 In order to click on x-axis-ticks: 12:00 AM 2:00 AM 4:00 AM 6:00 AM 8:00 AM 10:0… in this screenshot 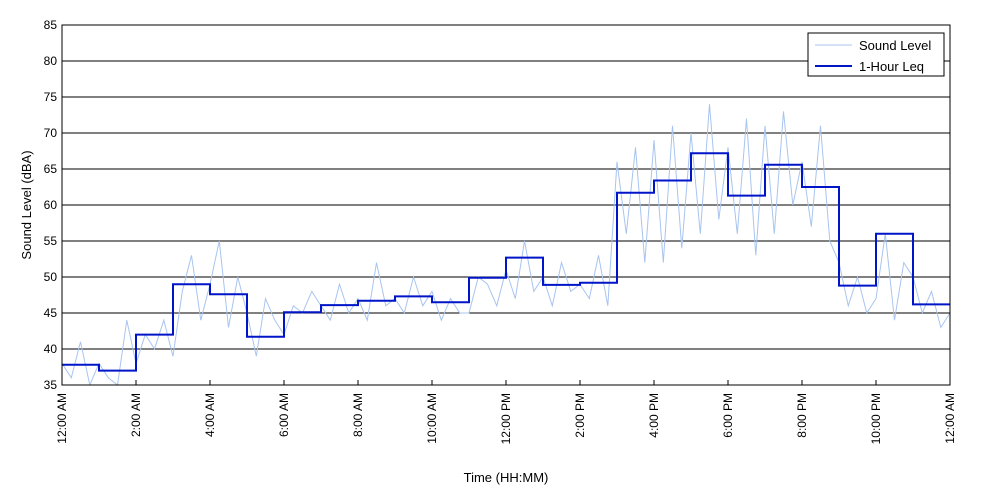, I will do `click(506, 412)`.